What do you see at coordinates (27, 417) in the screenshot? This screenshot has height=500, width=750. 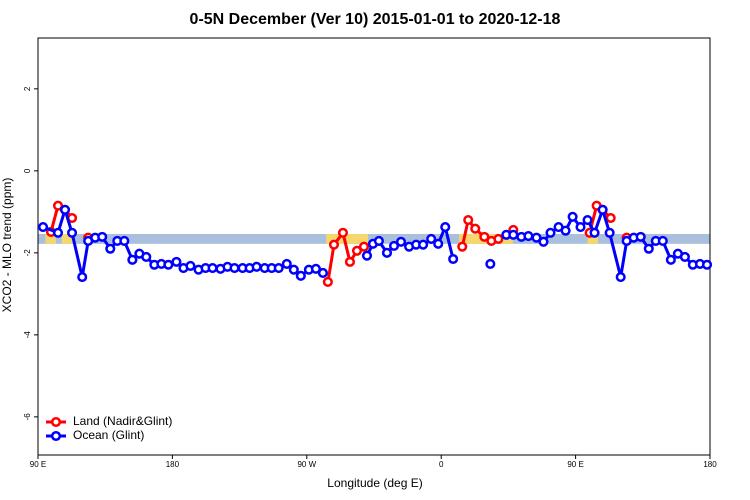 I see `y-tick-label: -6` at bounding box center [27, 417].